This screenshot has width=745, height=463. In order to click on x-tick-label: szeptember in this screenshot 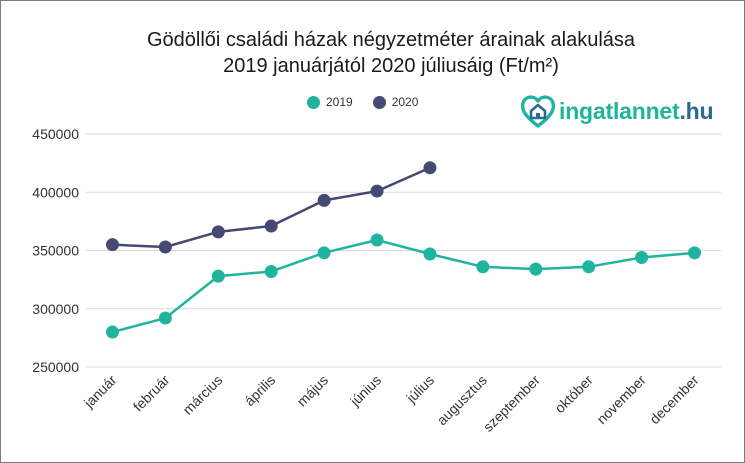, I will do `click(511, 403)`.